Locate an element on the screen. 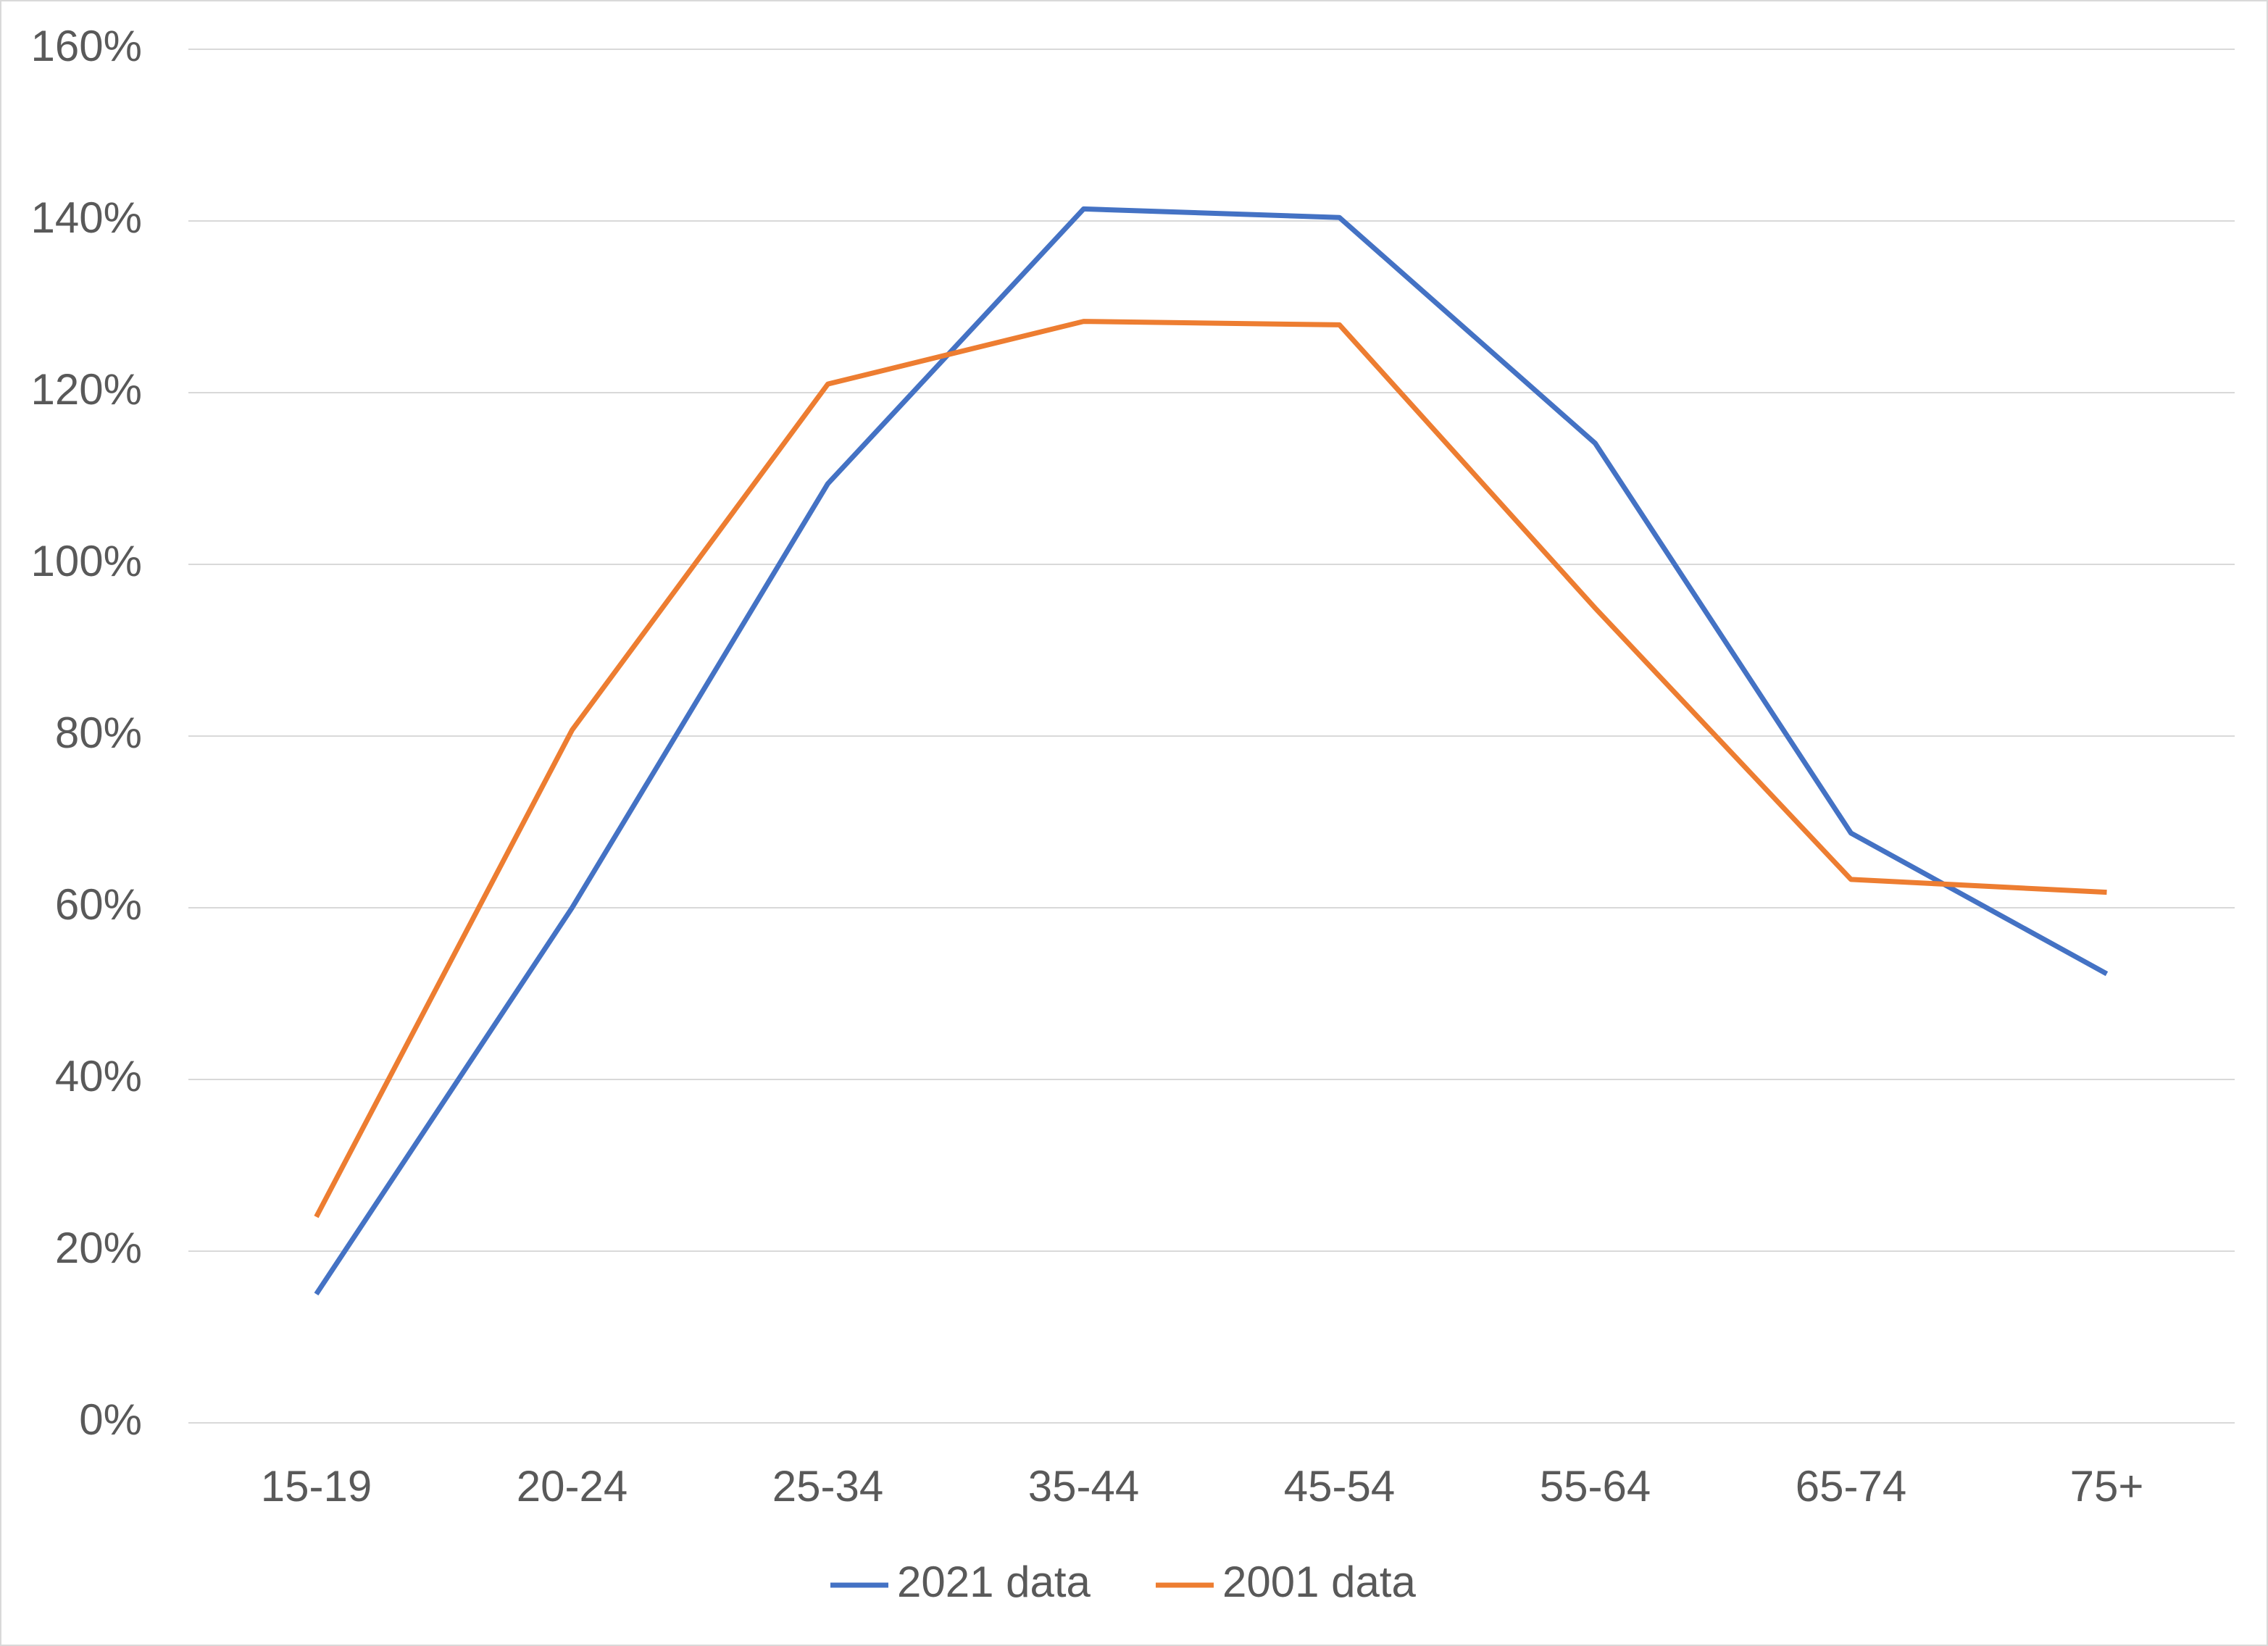  x-tick-label: 55-64 is located at coordinates (1595, 1486).